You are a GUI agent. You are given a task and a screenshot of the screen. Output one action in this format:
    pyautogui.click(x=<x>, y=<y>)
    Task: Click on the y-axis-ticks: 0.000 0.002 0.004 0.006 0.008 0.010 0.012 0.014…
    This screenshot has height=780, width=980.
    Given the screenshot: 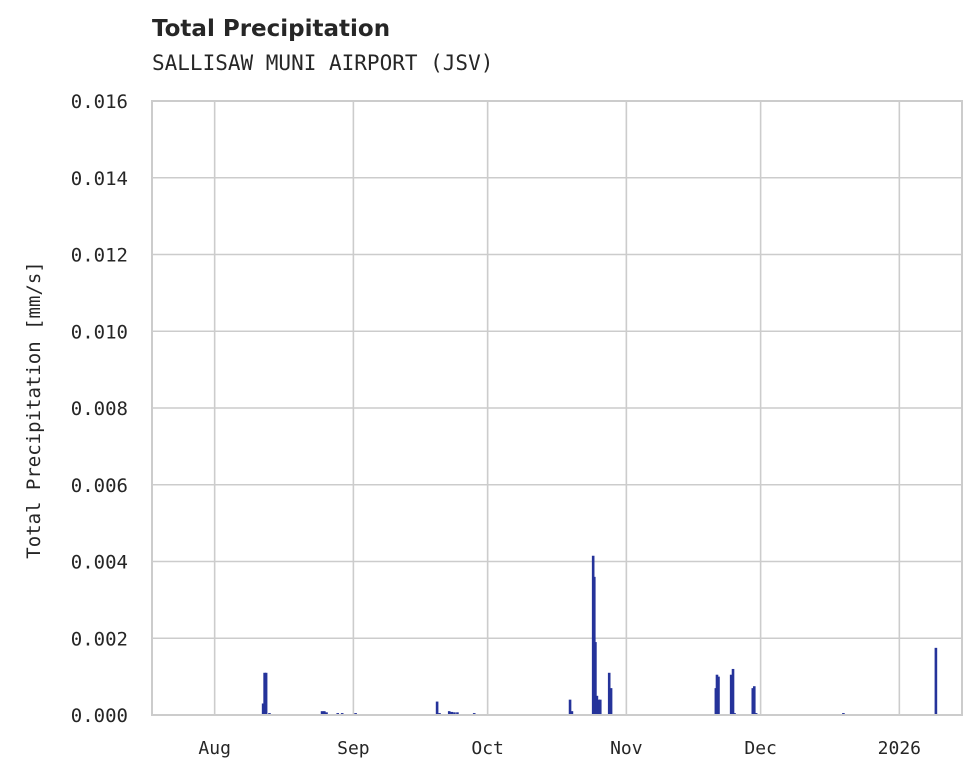 What is the action you would take?
    pyautogui.click(x=99, y=409)
    